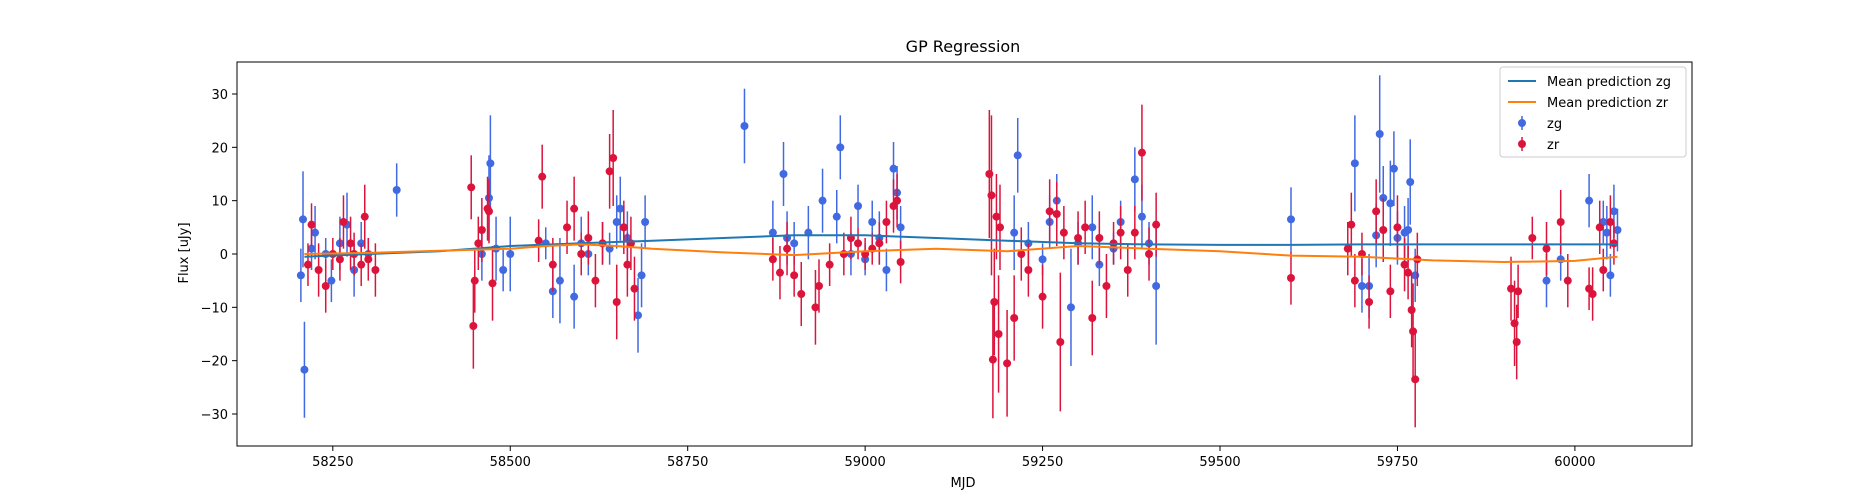 This screenshot has height=500, width=1875. Describe the element at coordinates (1042, 462) in the screenshot. I see `x-tick-label: 59250` at that location.